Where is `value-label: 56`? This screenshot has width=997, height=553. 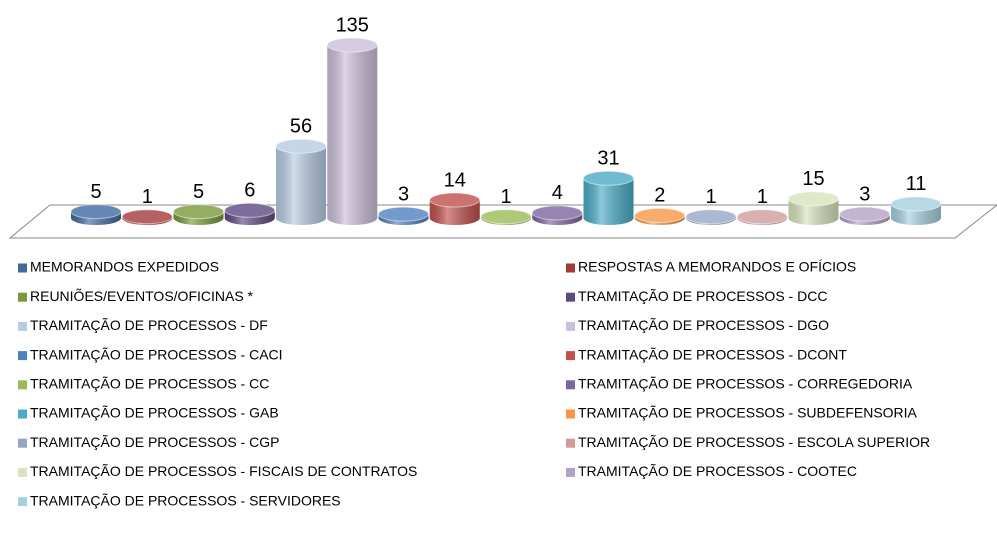 value-label: 56 is located at coordinates (301, 127).